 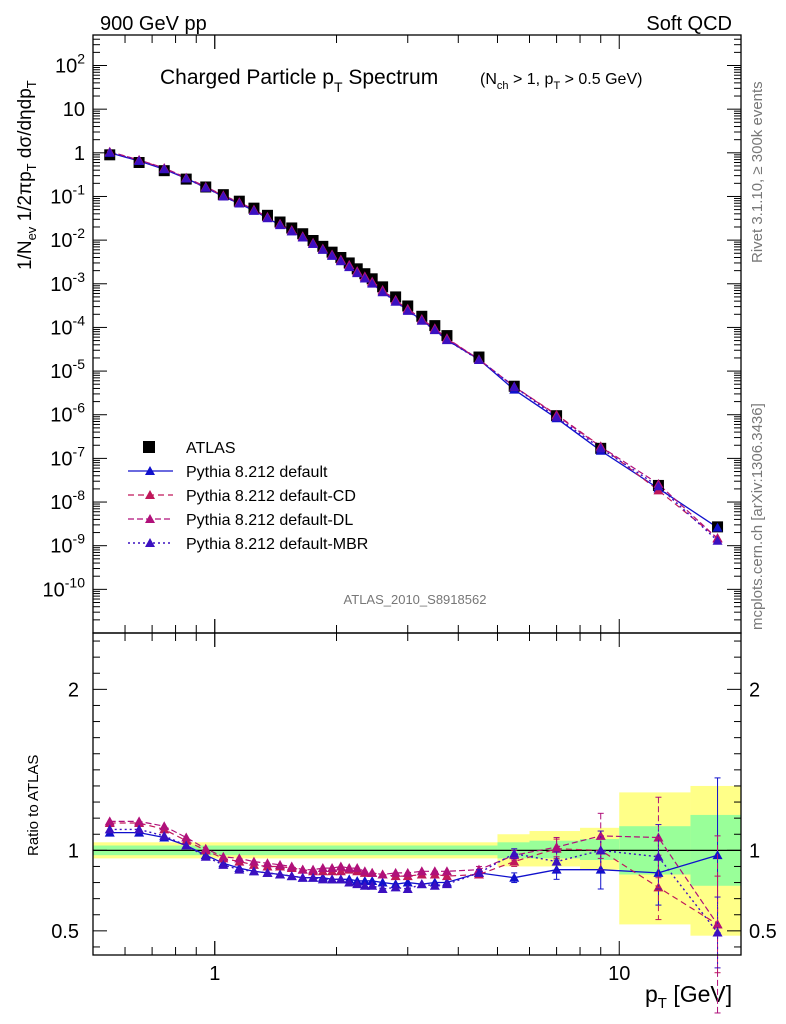 I want to click on y-tick-label: 1, so click(x=79, y=154).